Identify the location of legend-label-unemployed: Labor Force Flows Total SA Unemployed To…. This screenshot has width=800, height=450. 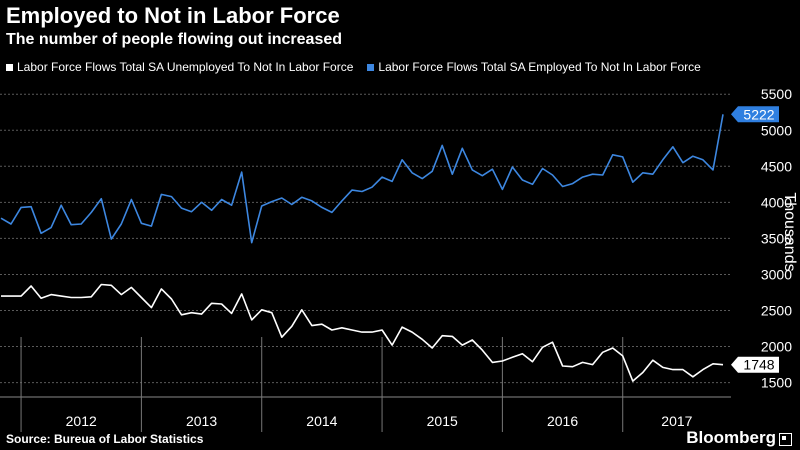
(185, 67).